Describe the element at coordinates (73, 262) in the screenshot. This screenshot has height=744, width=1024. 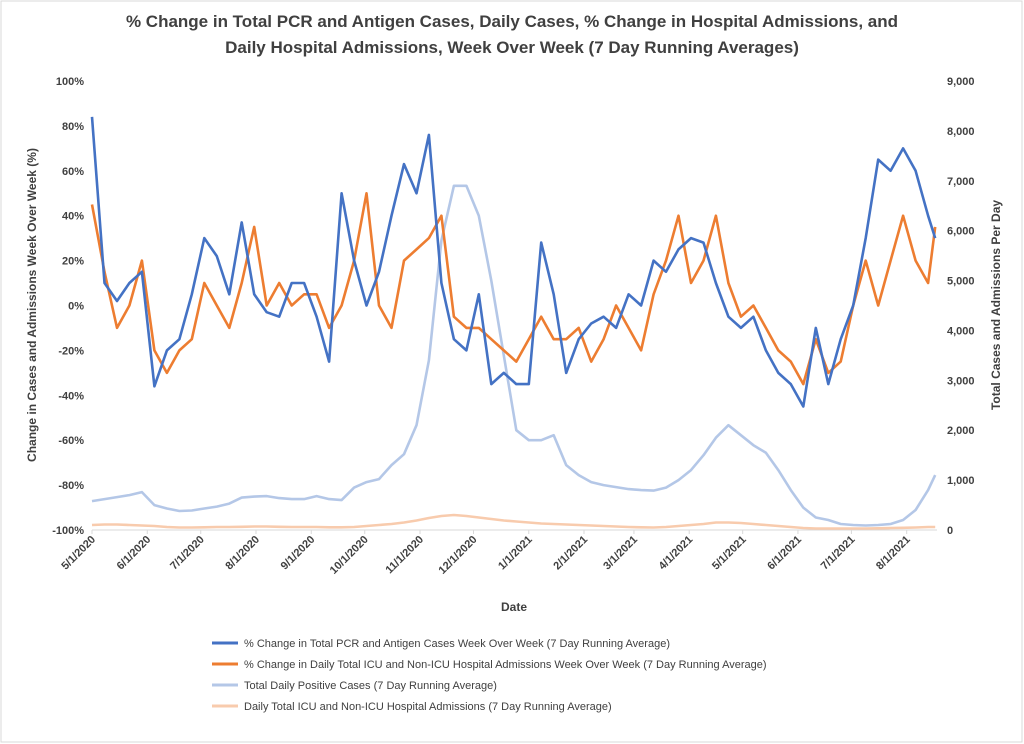
I see `y-tick-label: 20%` at that location.